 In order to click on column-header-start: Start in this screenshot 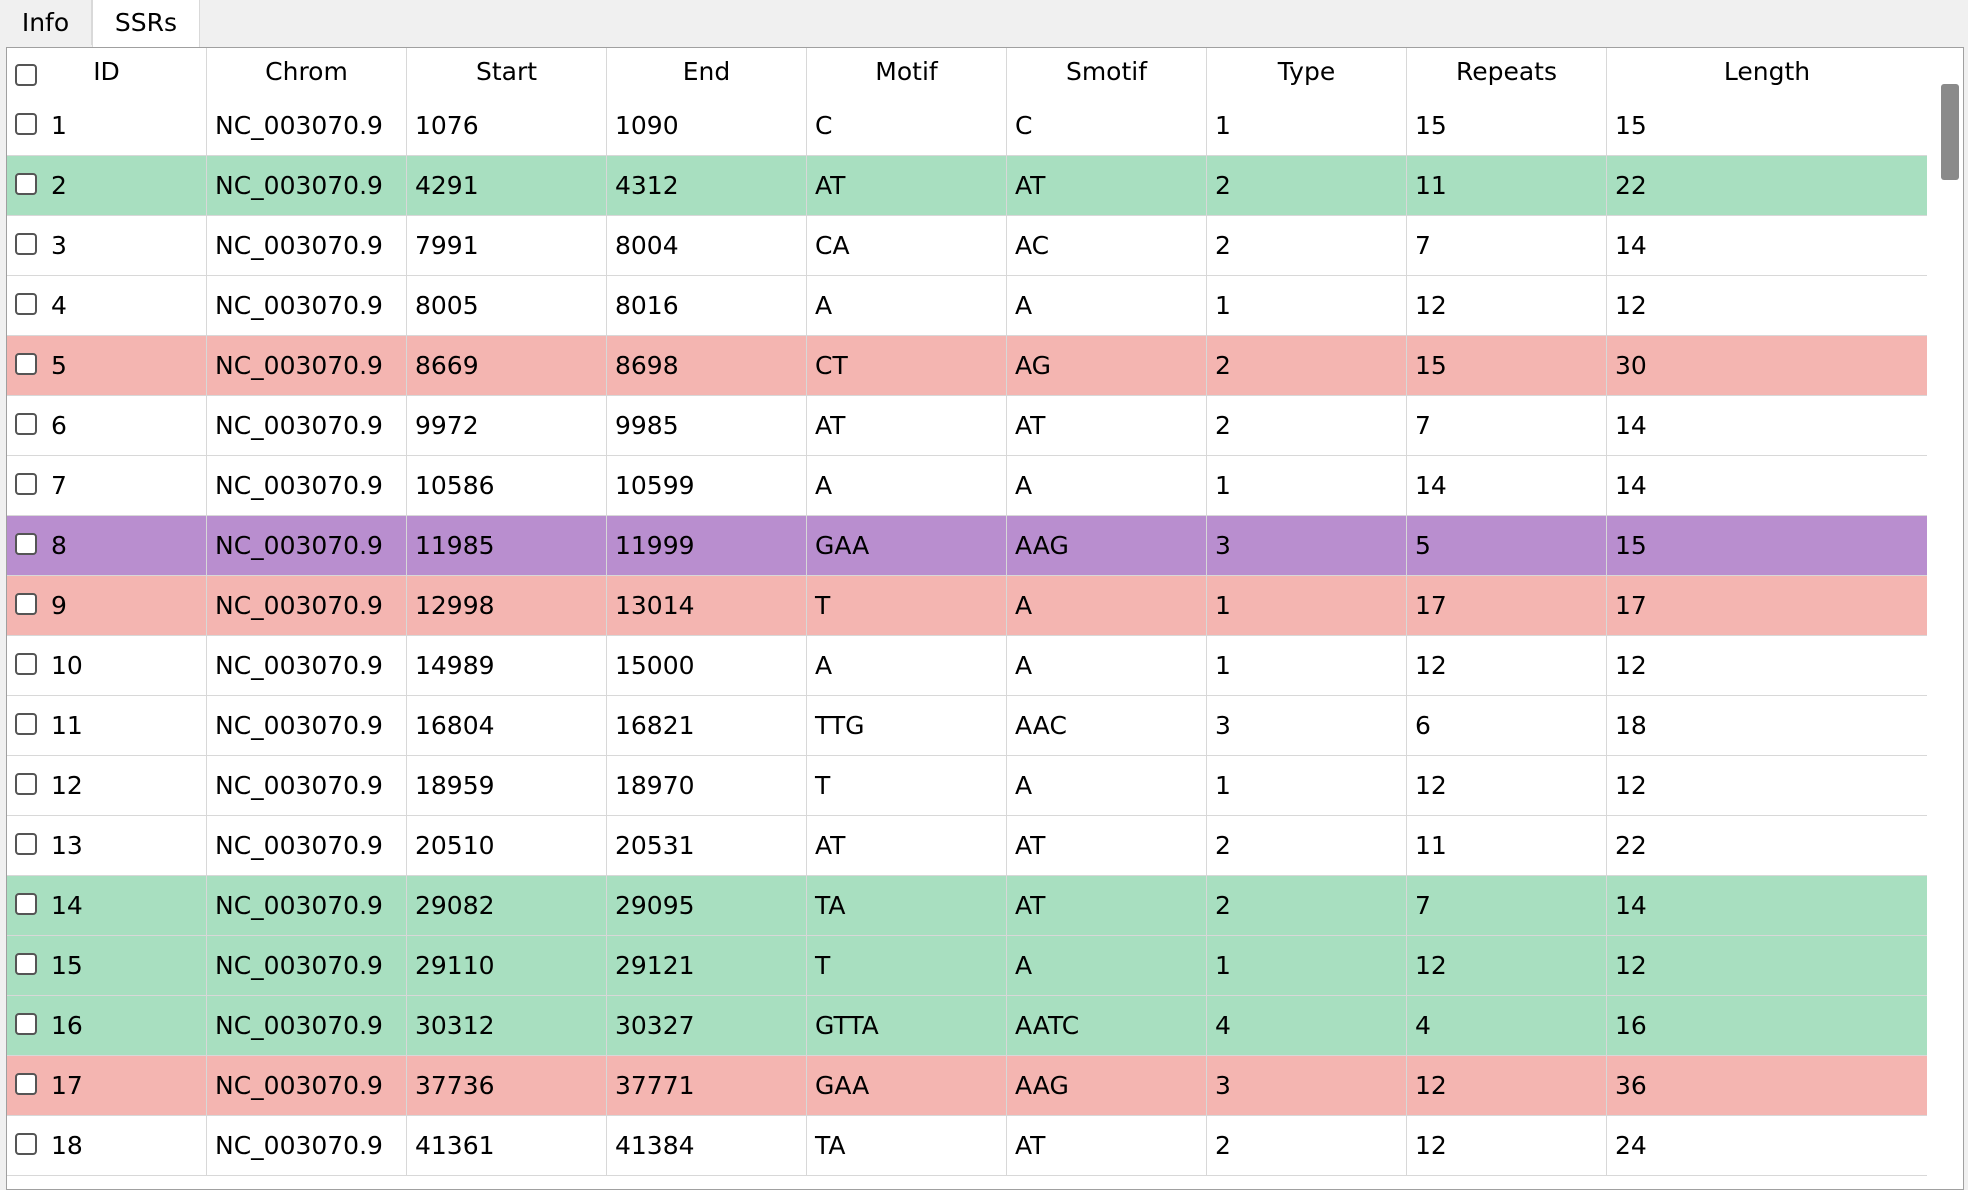, I will do `click(507, 72)`.